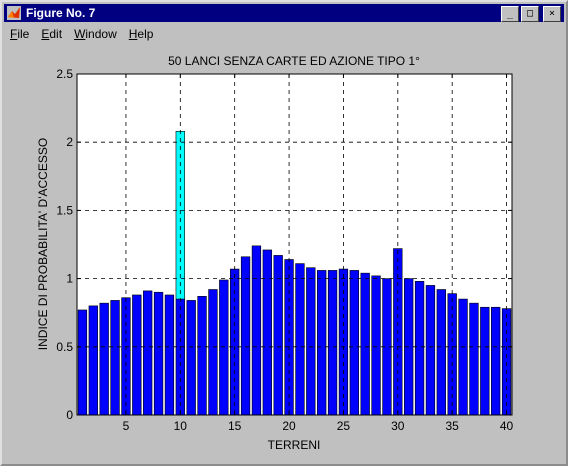 The image size is (568, 466). Describe the element at coordinates (126, 426) in the screenshot. I see `x-tick-label: 5` at that location.